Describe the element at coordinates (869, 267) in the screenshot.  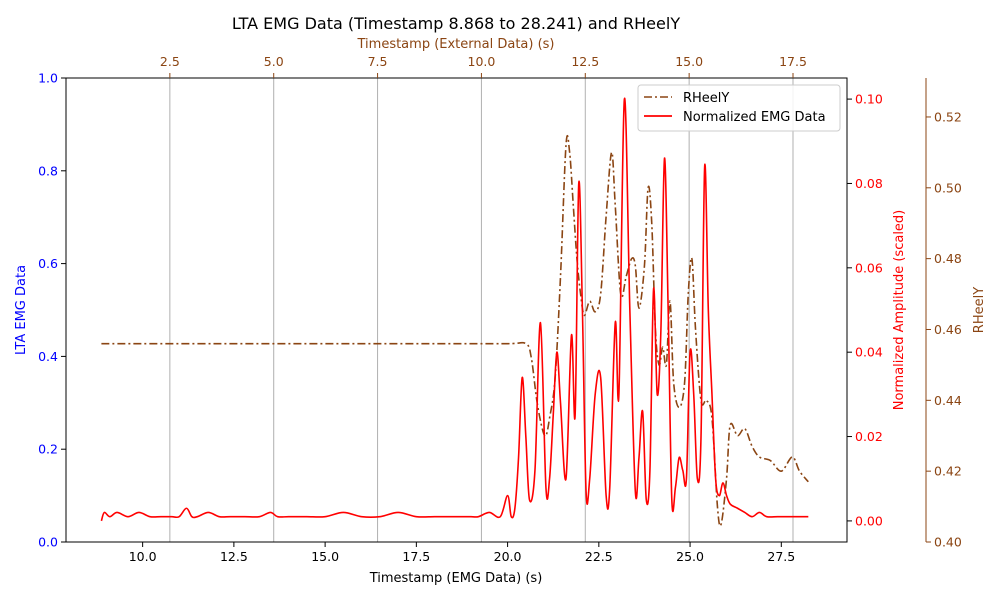
I see `right-y-tick-label: 0.06` at that location.